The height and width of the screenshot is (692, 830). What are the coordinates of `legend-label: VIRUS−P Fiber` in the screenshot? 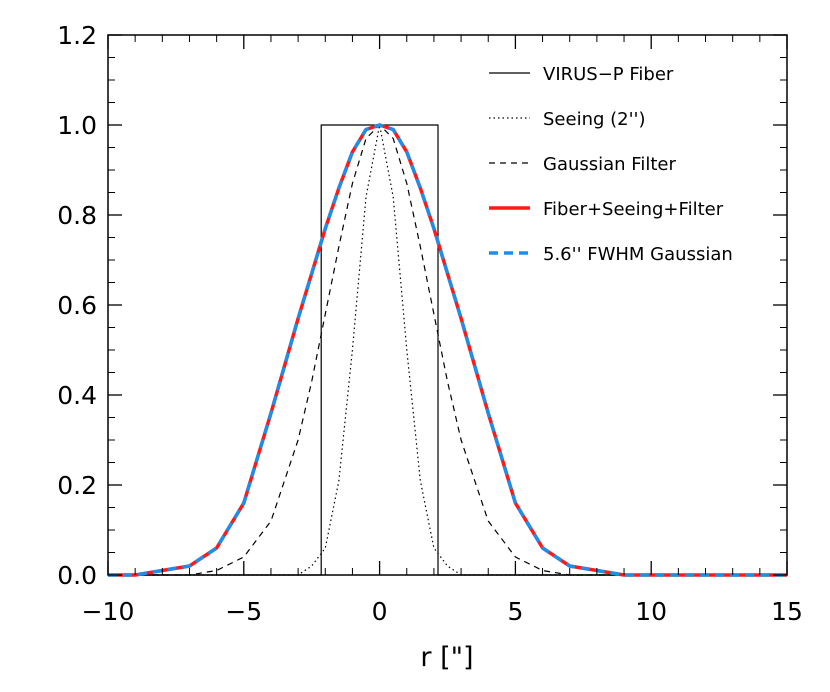 It's located at (608, 74).